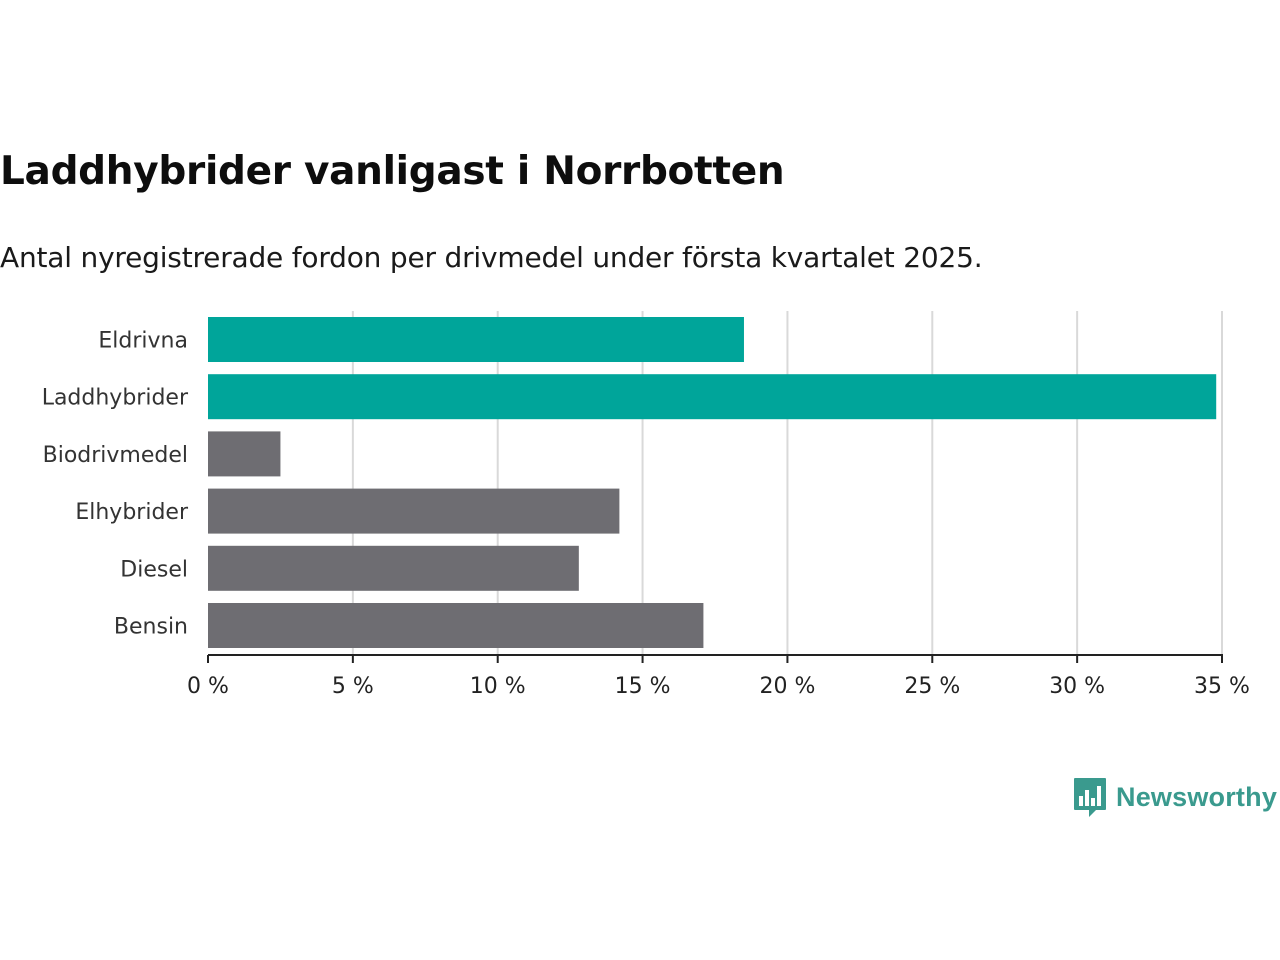 This screenshot has height=960, width=1280. I want to click on category-label: Laddhybrider, so click(115, 398).